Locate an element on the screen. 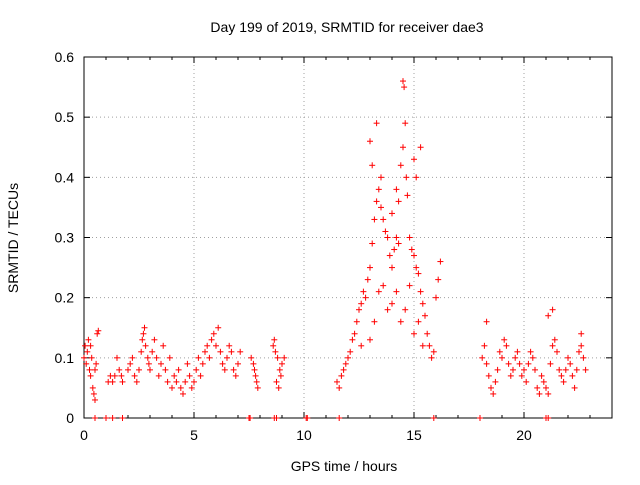 The height and width of the screenshot is (485, 640). x-axis-label: GPS time / hours is located at coordinates (344, 466).